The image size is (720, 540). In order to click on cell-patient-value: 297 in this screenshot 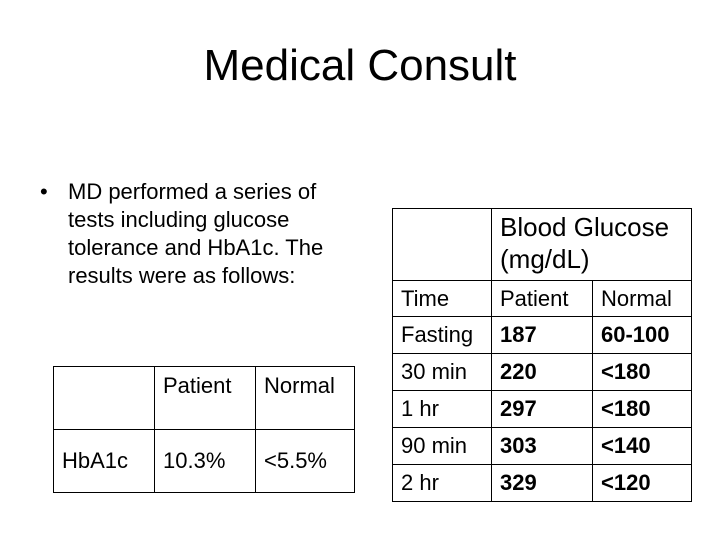, I will do `click(542, 409)`.